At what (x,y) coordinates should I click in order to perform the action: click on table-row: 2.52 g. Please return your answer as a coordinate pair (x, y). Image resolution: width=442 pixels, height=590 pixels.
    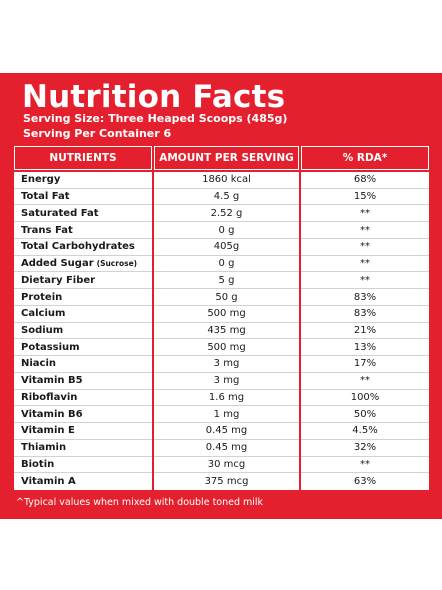
    Looking at the image, I should click on (226, 214).